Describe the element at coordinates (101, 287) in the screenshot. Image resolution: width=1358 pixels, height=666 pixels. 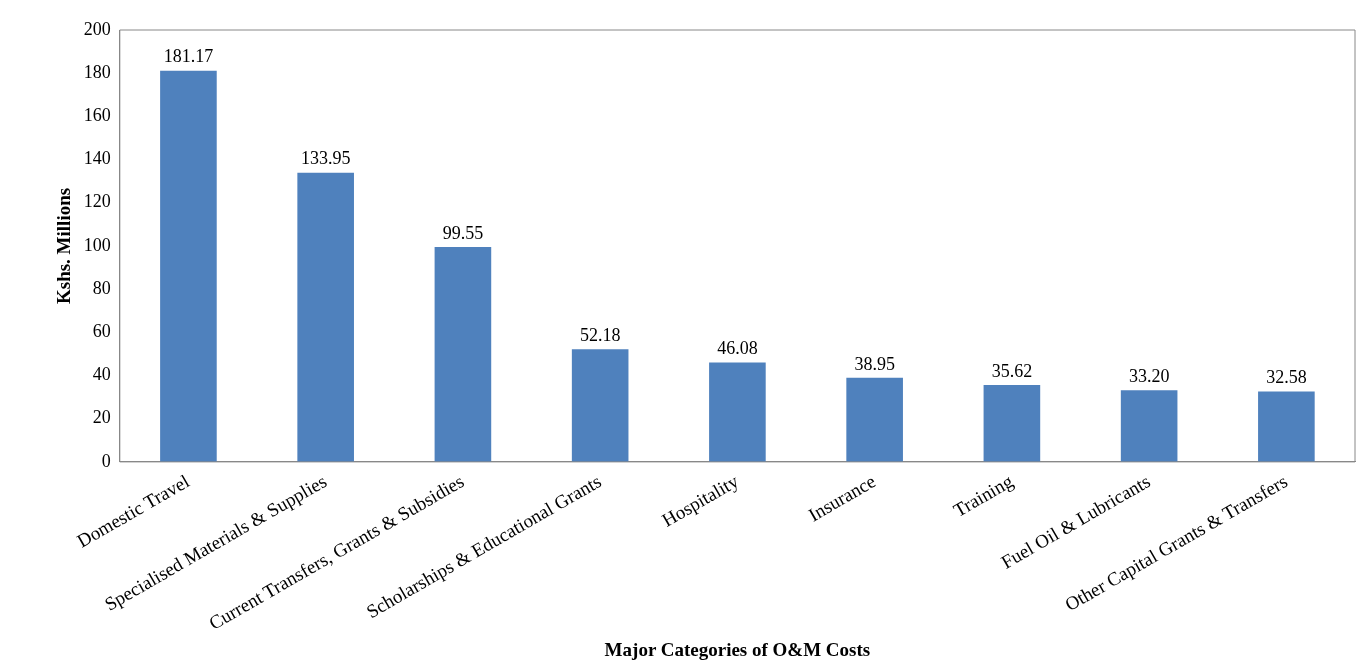
I see `y-tick-label: 80` at that location.